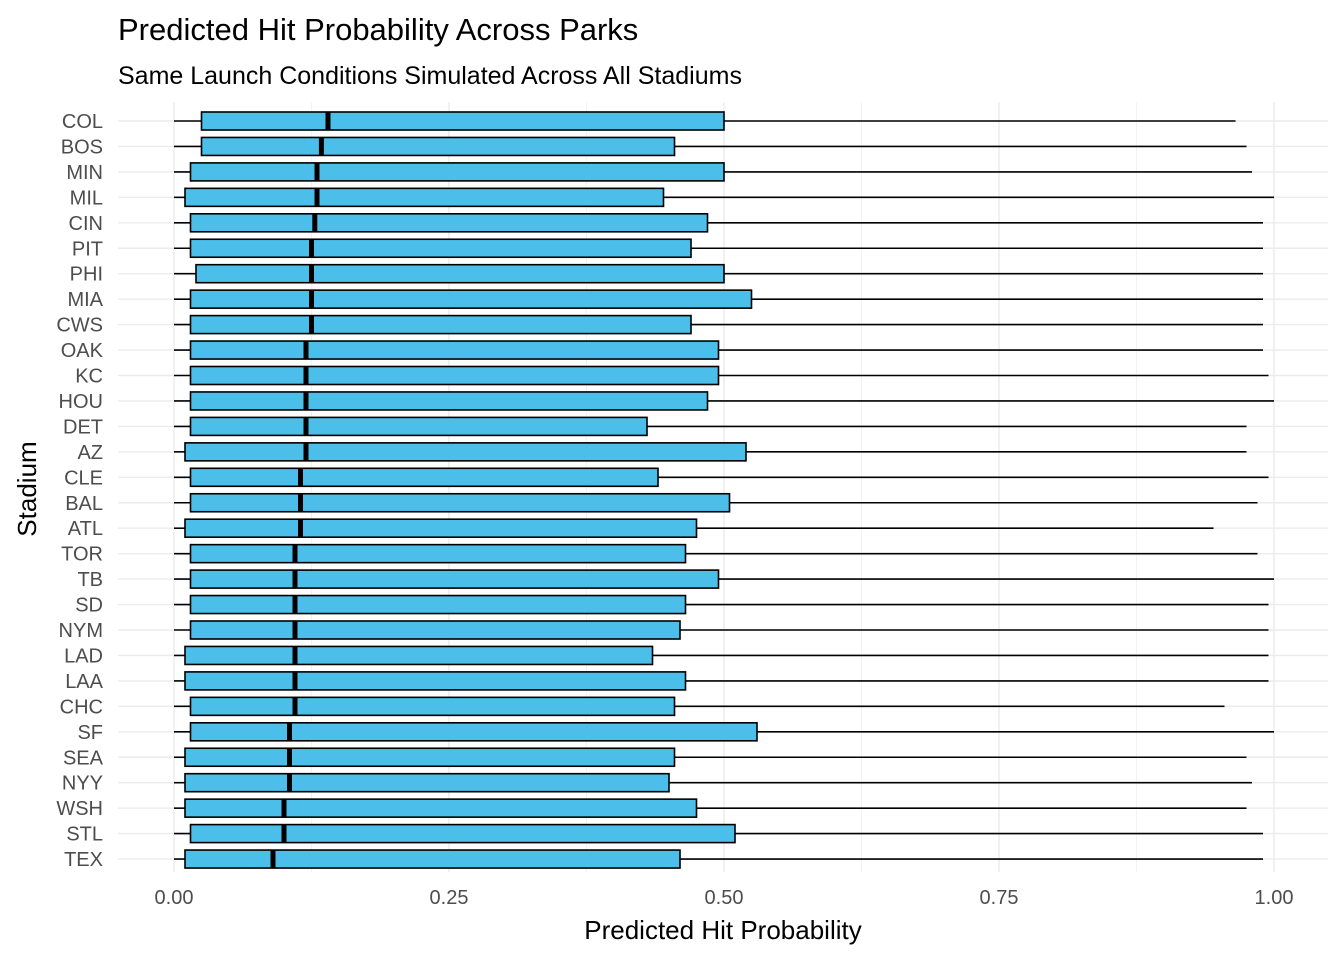  What do you see at coordinates (721, 630) in the screenshot?
I see `box-nym` at bounding box center [721, 630].